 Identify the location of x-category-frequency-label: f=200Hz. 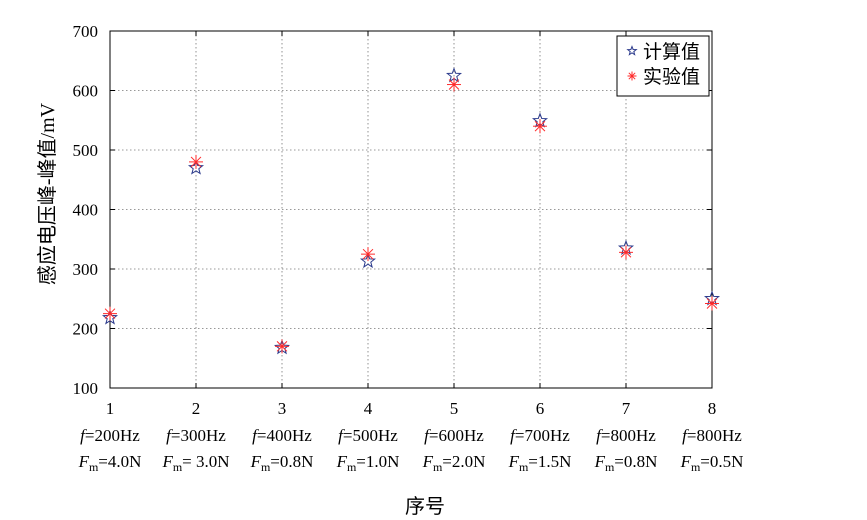
(110, 435).